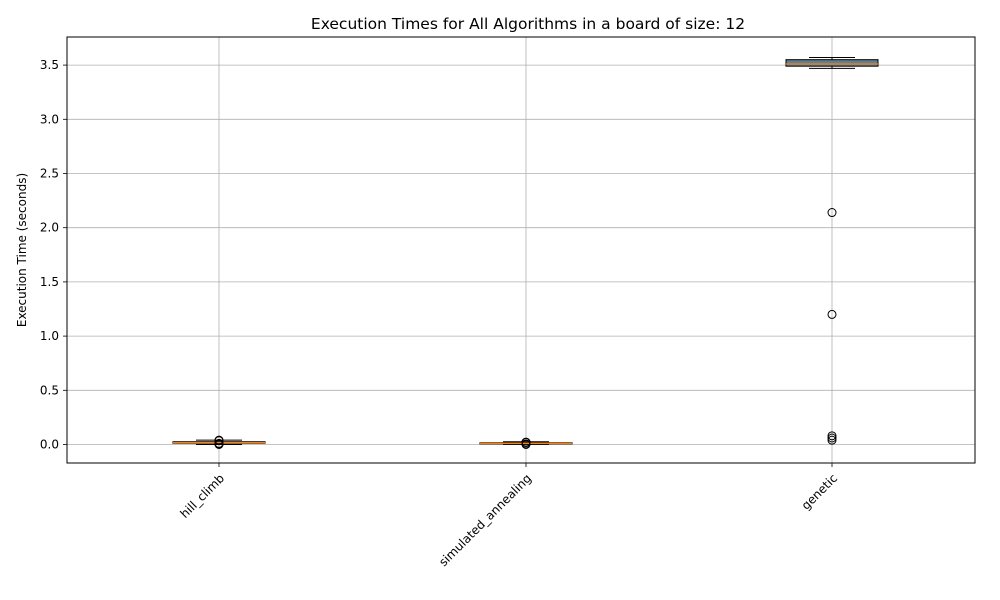 The height and width of the screenshot is (600, 1000). I want to click on y-tick-label: 1.0, so click(49, 336).